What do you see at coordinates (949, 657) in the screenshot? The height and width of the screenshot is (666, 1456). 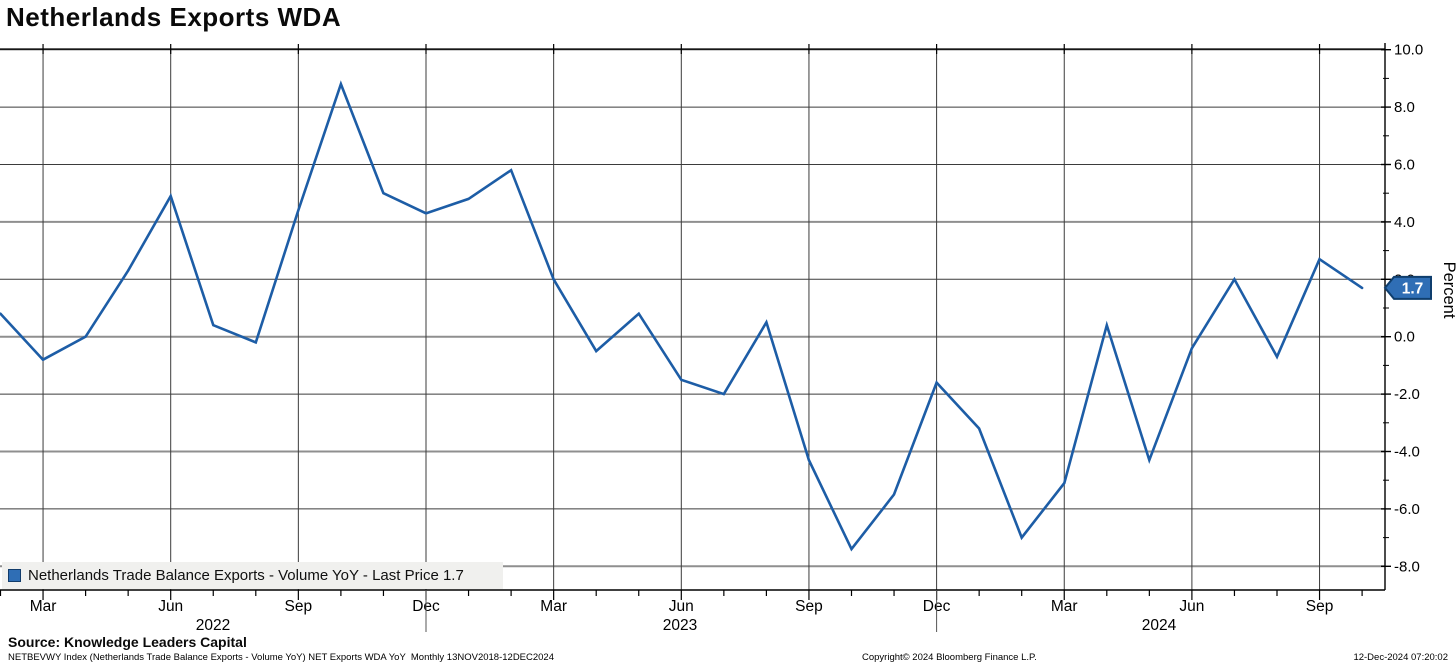 I see `footnote-copyright: Copyright© 2024 Bloomberg Finance L.P.` at bounding box center [949, 657].